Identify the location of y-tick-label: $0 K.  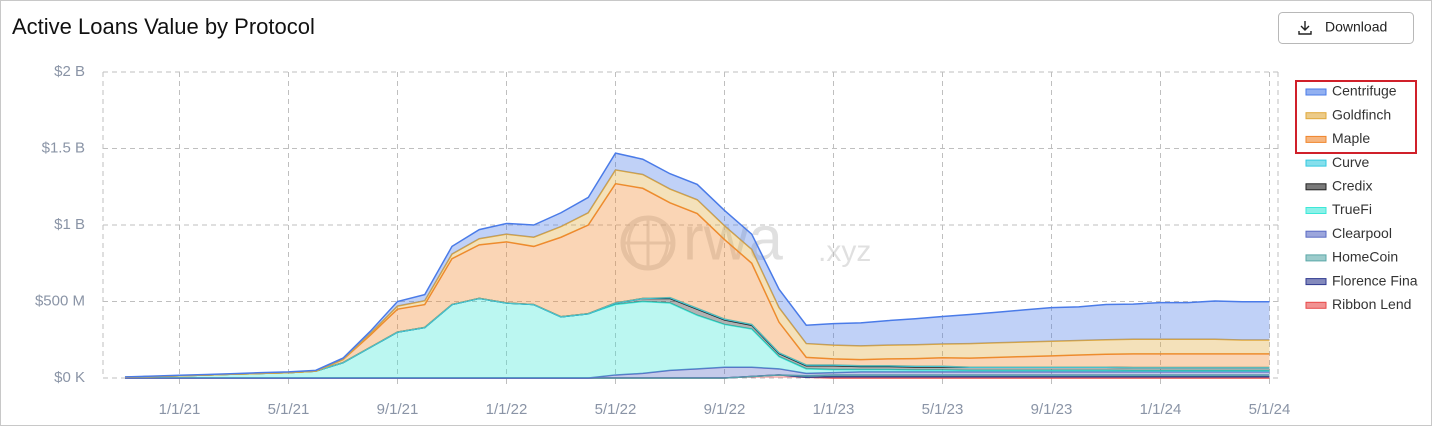
(69, 377).